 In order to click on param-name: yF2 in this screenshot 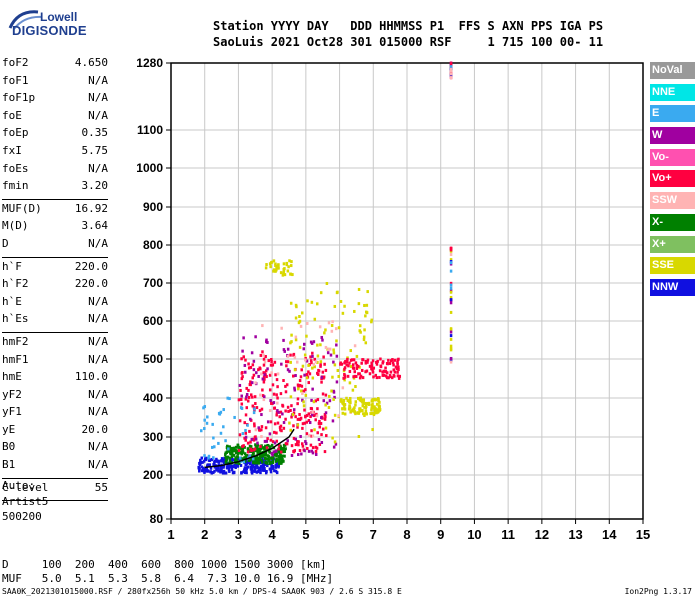, I will do `click(12, 394)`.